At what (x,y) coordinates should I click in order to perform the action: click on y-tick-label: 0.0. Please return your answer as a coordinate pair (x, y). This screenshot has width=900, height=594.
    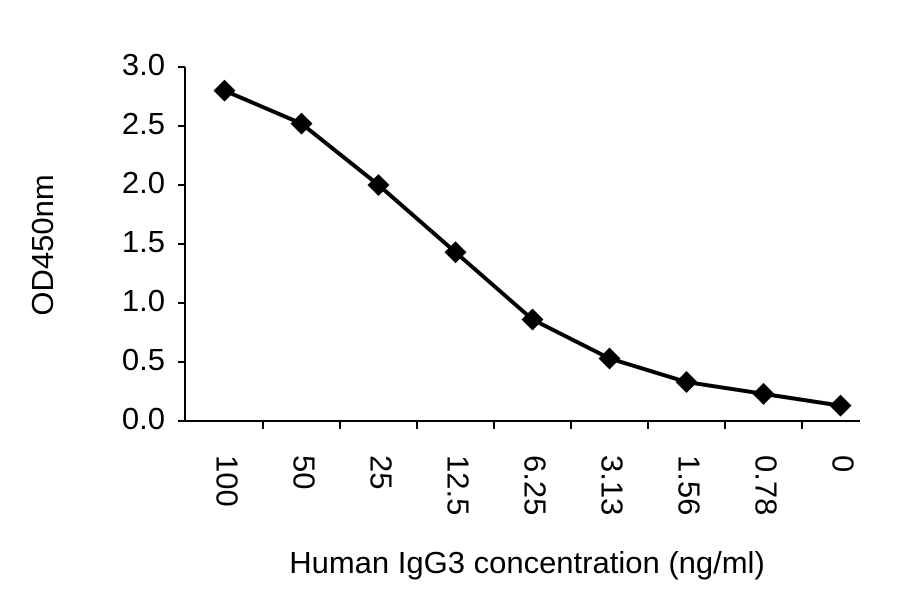
    Looking at the image, I should click on (143, 418).